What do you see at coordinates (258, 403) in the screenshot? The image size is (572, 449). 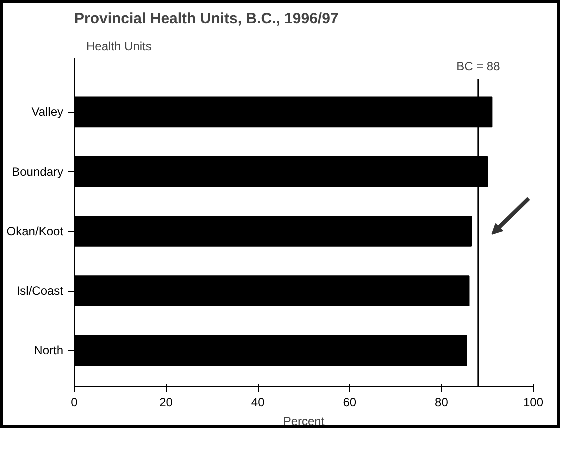 I see `x-tick-label: 40` at bounding box center [258, 403].